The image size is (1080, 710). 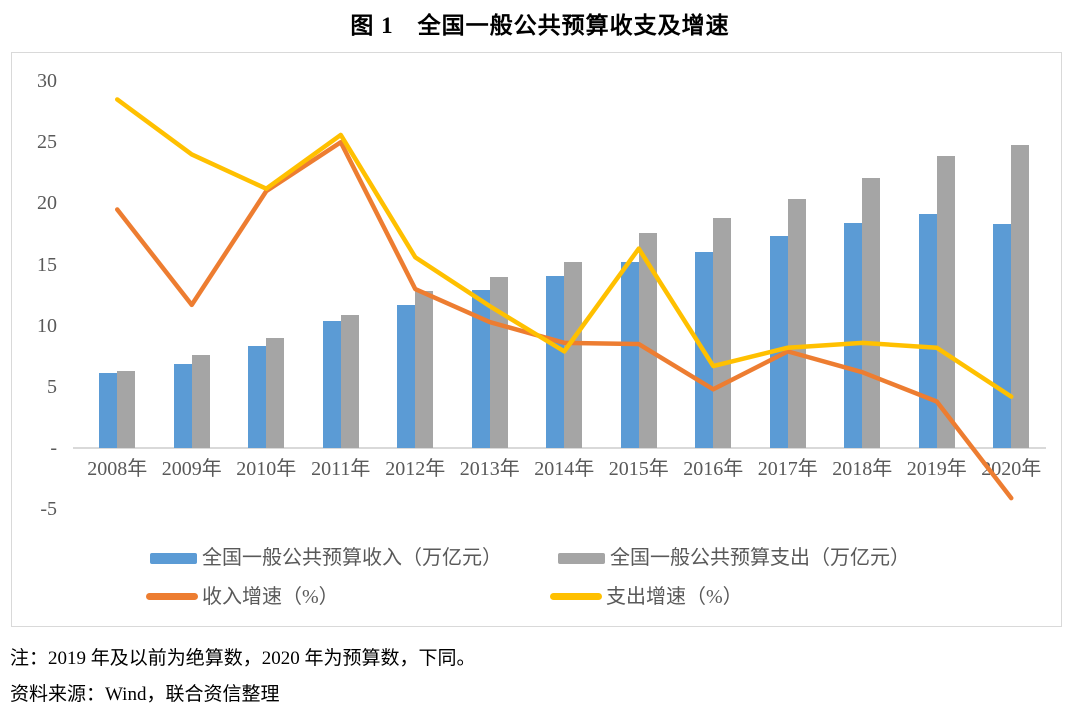 What do you see at coordinates (173, 558) in the screenshot?
I see `revenue-legend-swatch` at bounding box center [173, 558].